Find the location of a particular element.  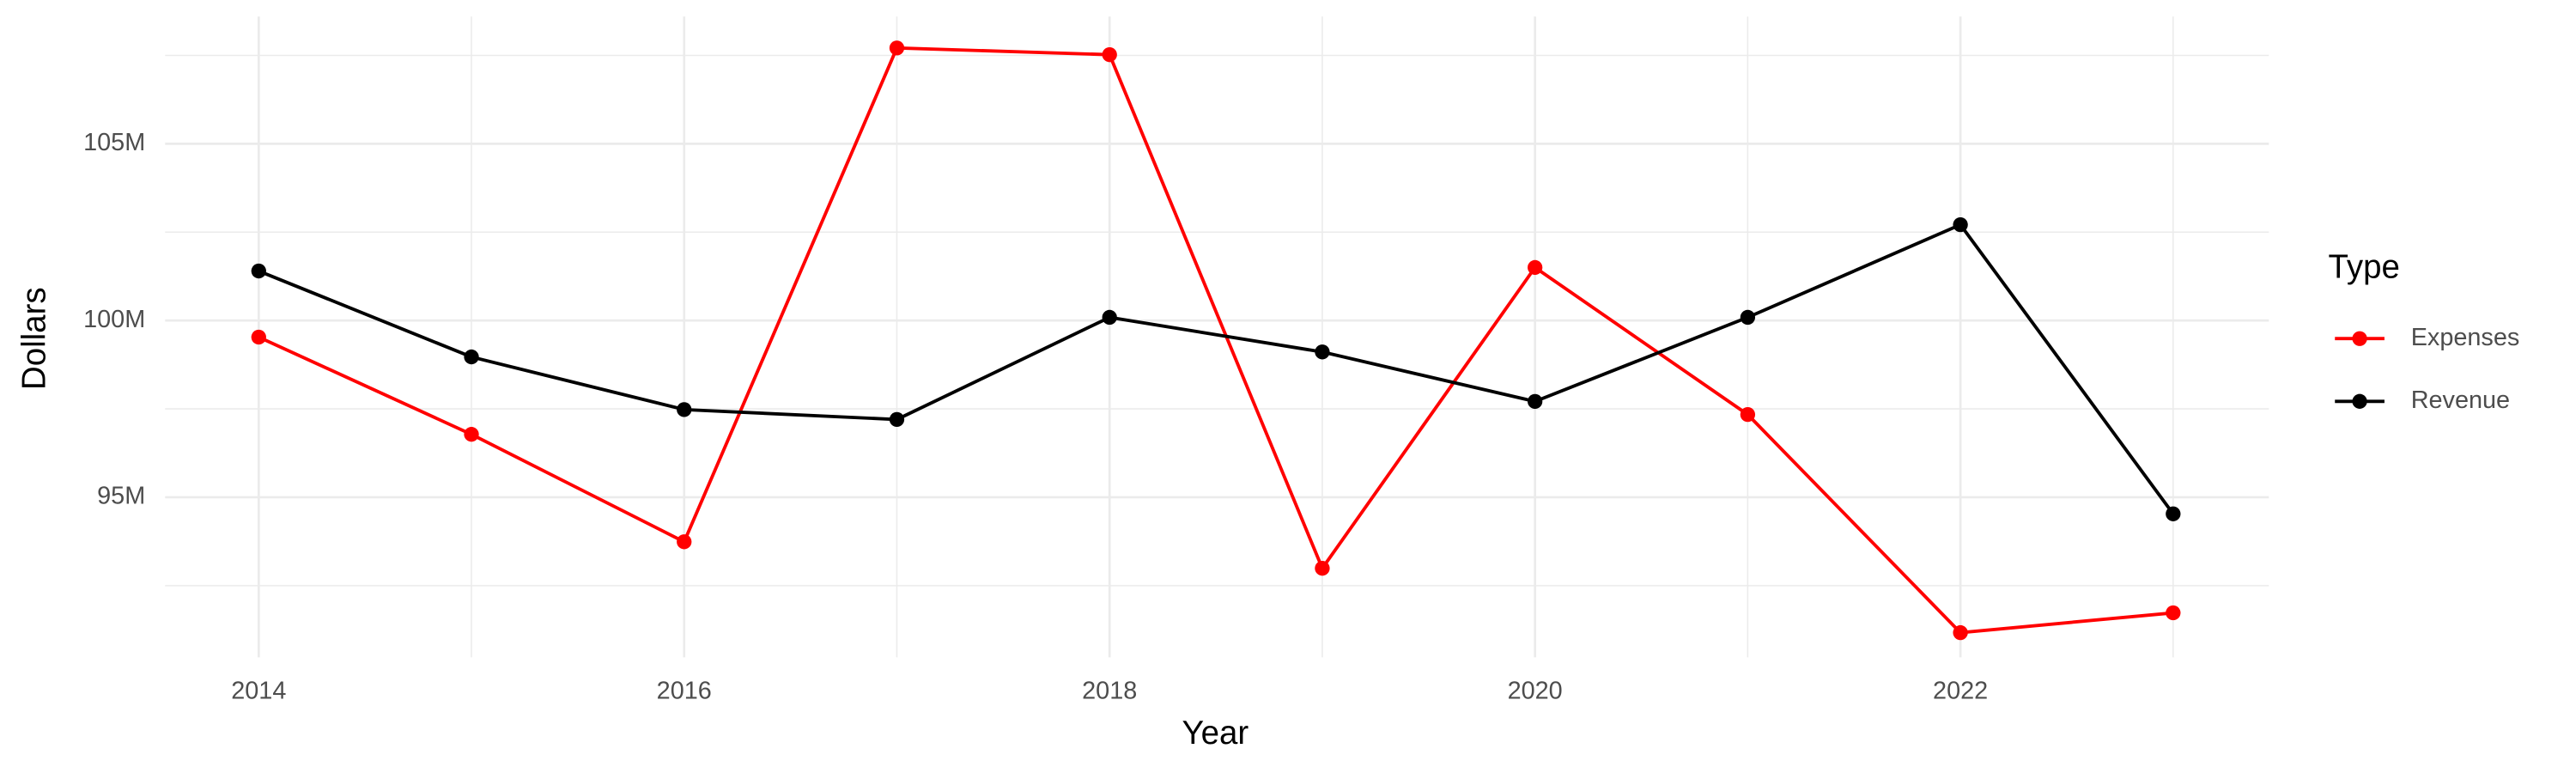

y-axis-title: Dollars is located at coordinates (33, 338).